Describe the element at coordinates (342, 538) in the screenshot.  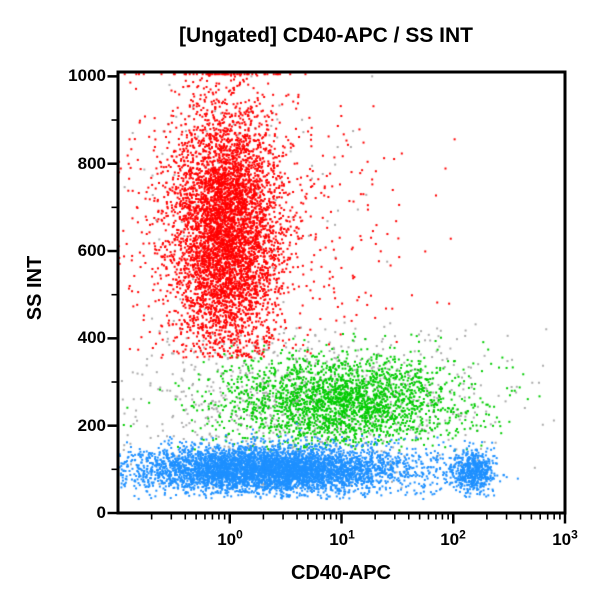
I see `x-tick-label-1e1: 10¹` at that location.